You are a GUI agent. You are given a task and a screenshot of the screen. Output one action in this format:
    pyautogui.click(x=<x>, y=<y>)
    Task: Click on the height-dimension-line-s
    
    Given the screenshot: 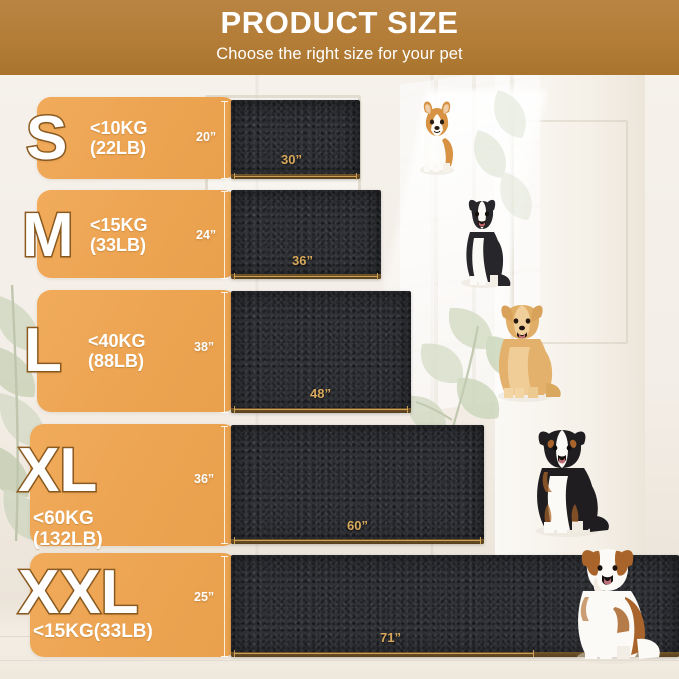 What is the action you would take?
    pyautogui.click(x=224, y=140)
    